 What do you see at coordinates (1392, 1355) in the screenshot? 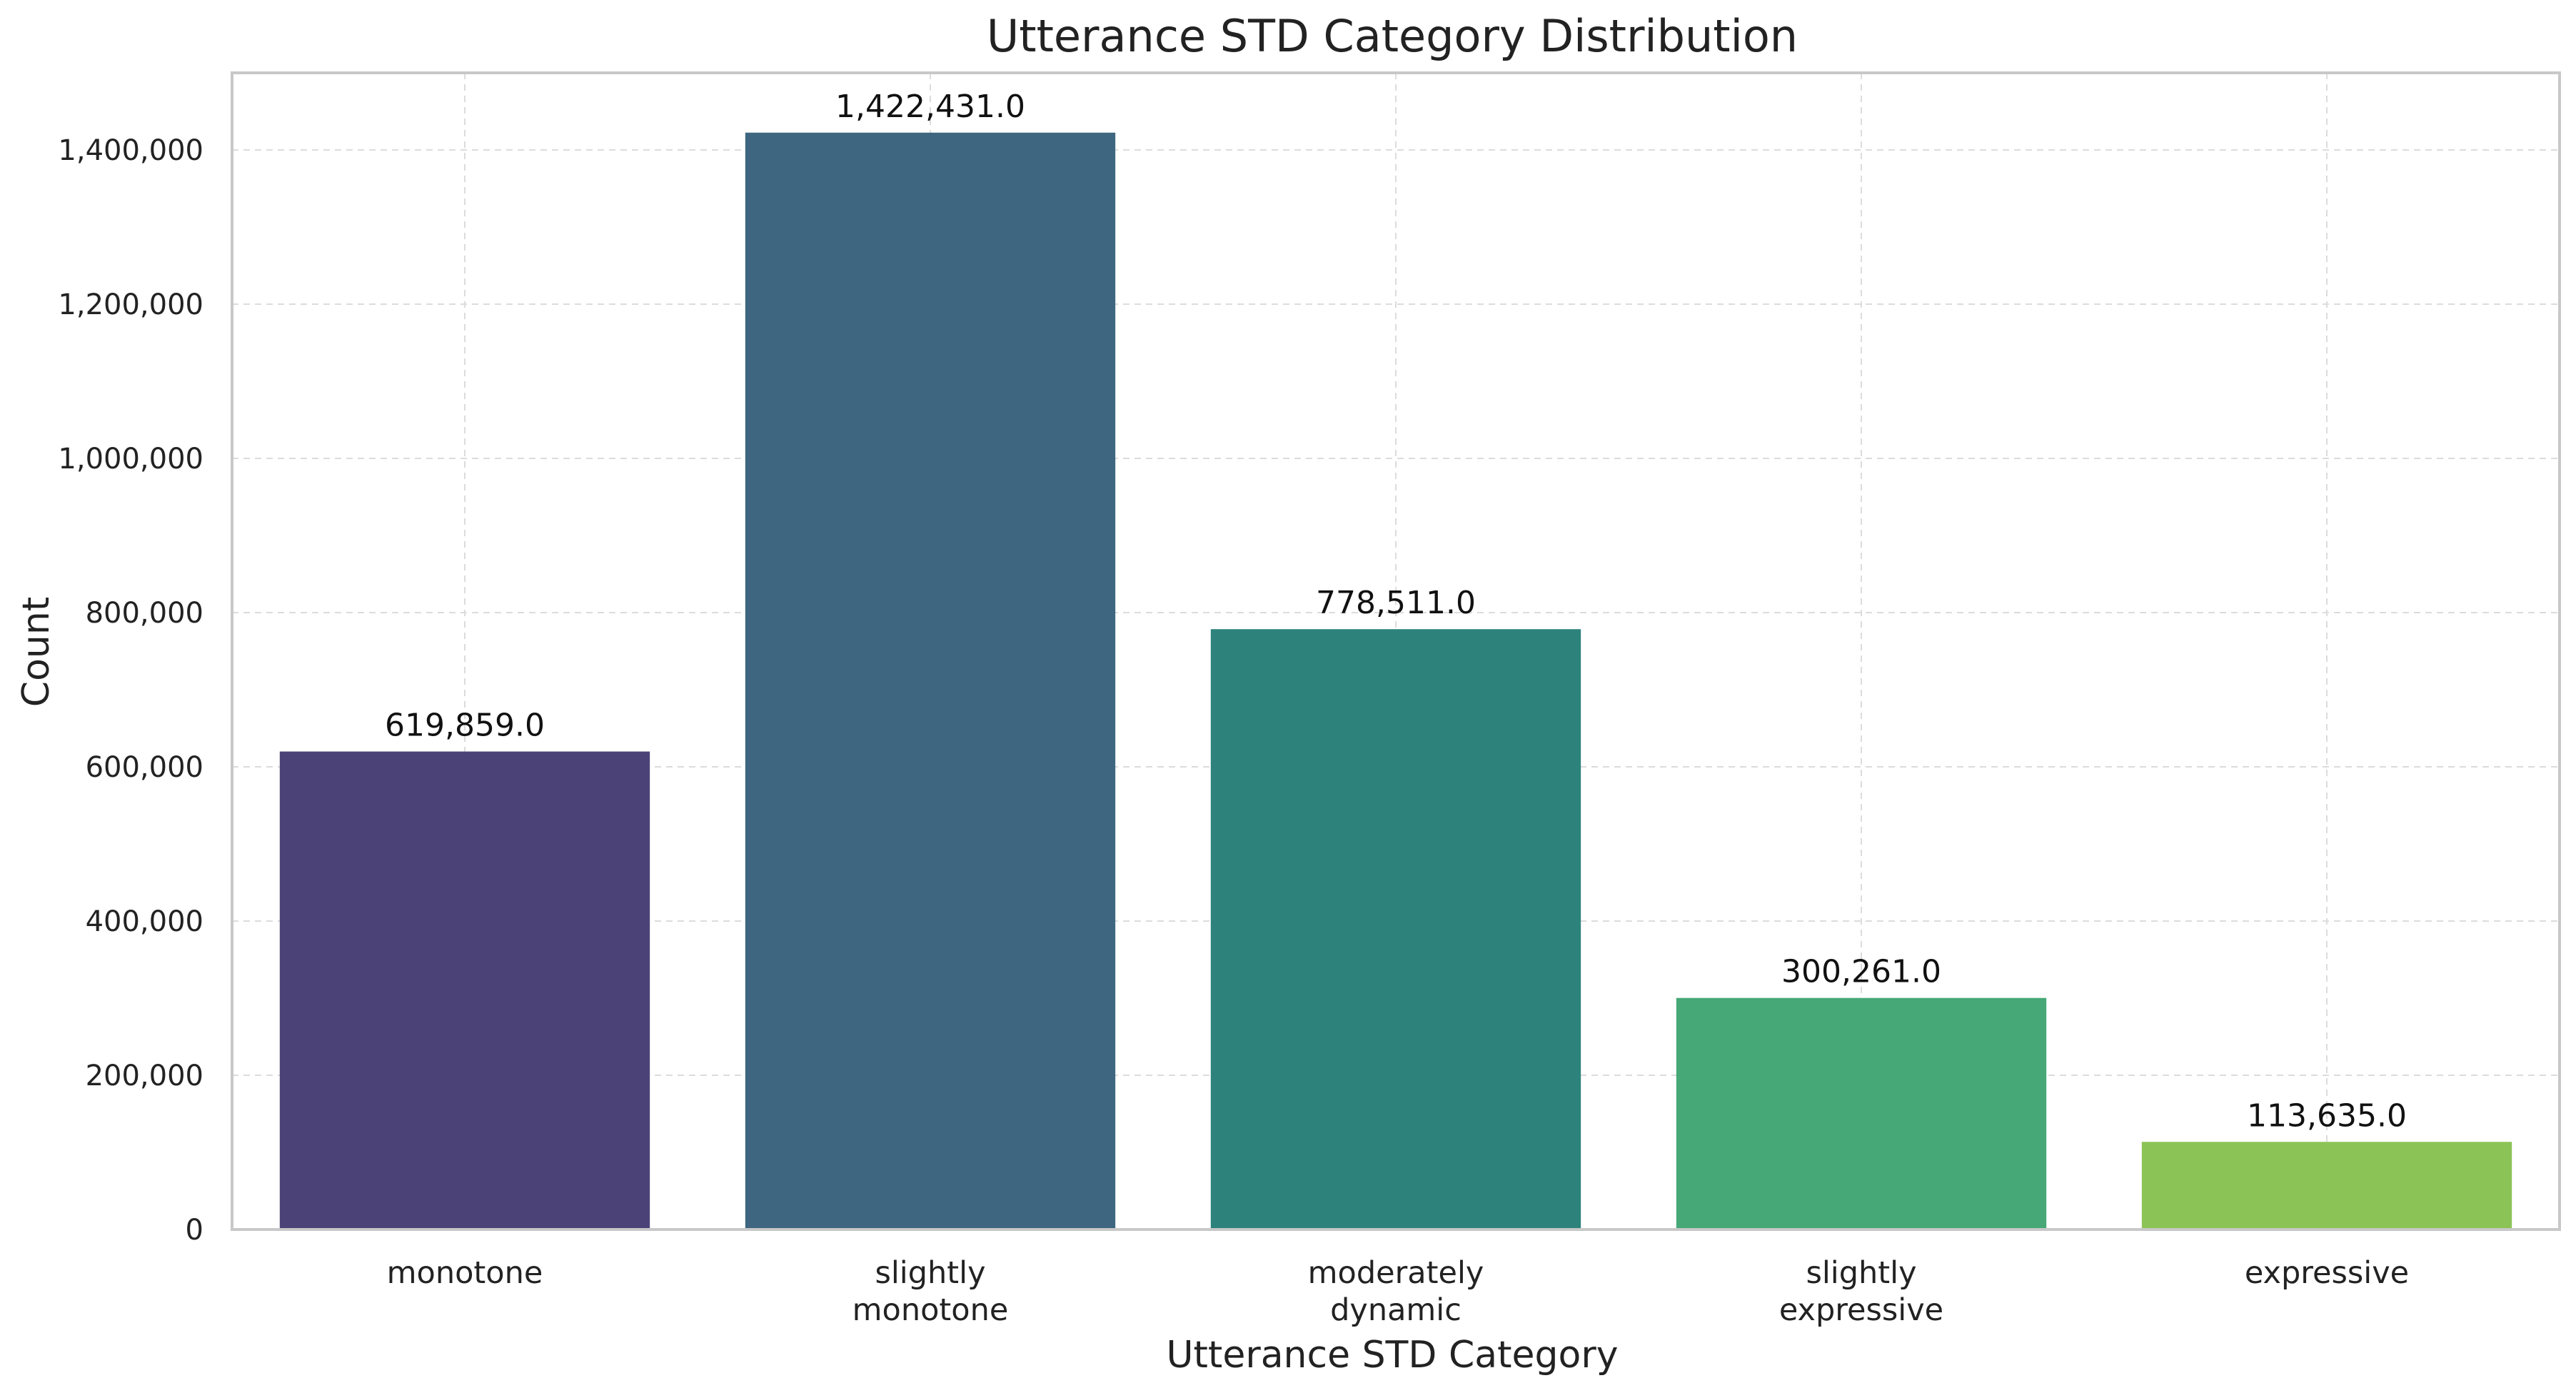
I see `x-axis-title: Utterance STD Category` at bounding box center [1392, 1355].